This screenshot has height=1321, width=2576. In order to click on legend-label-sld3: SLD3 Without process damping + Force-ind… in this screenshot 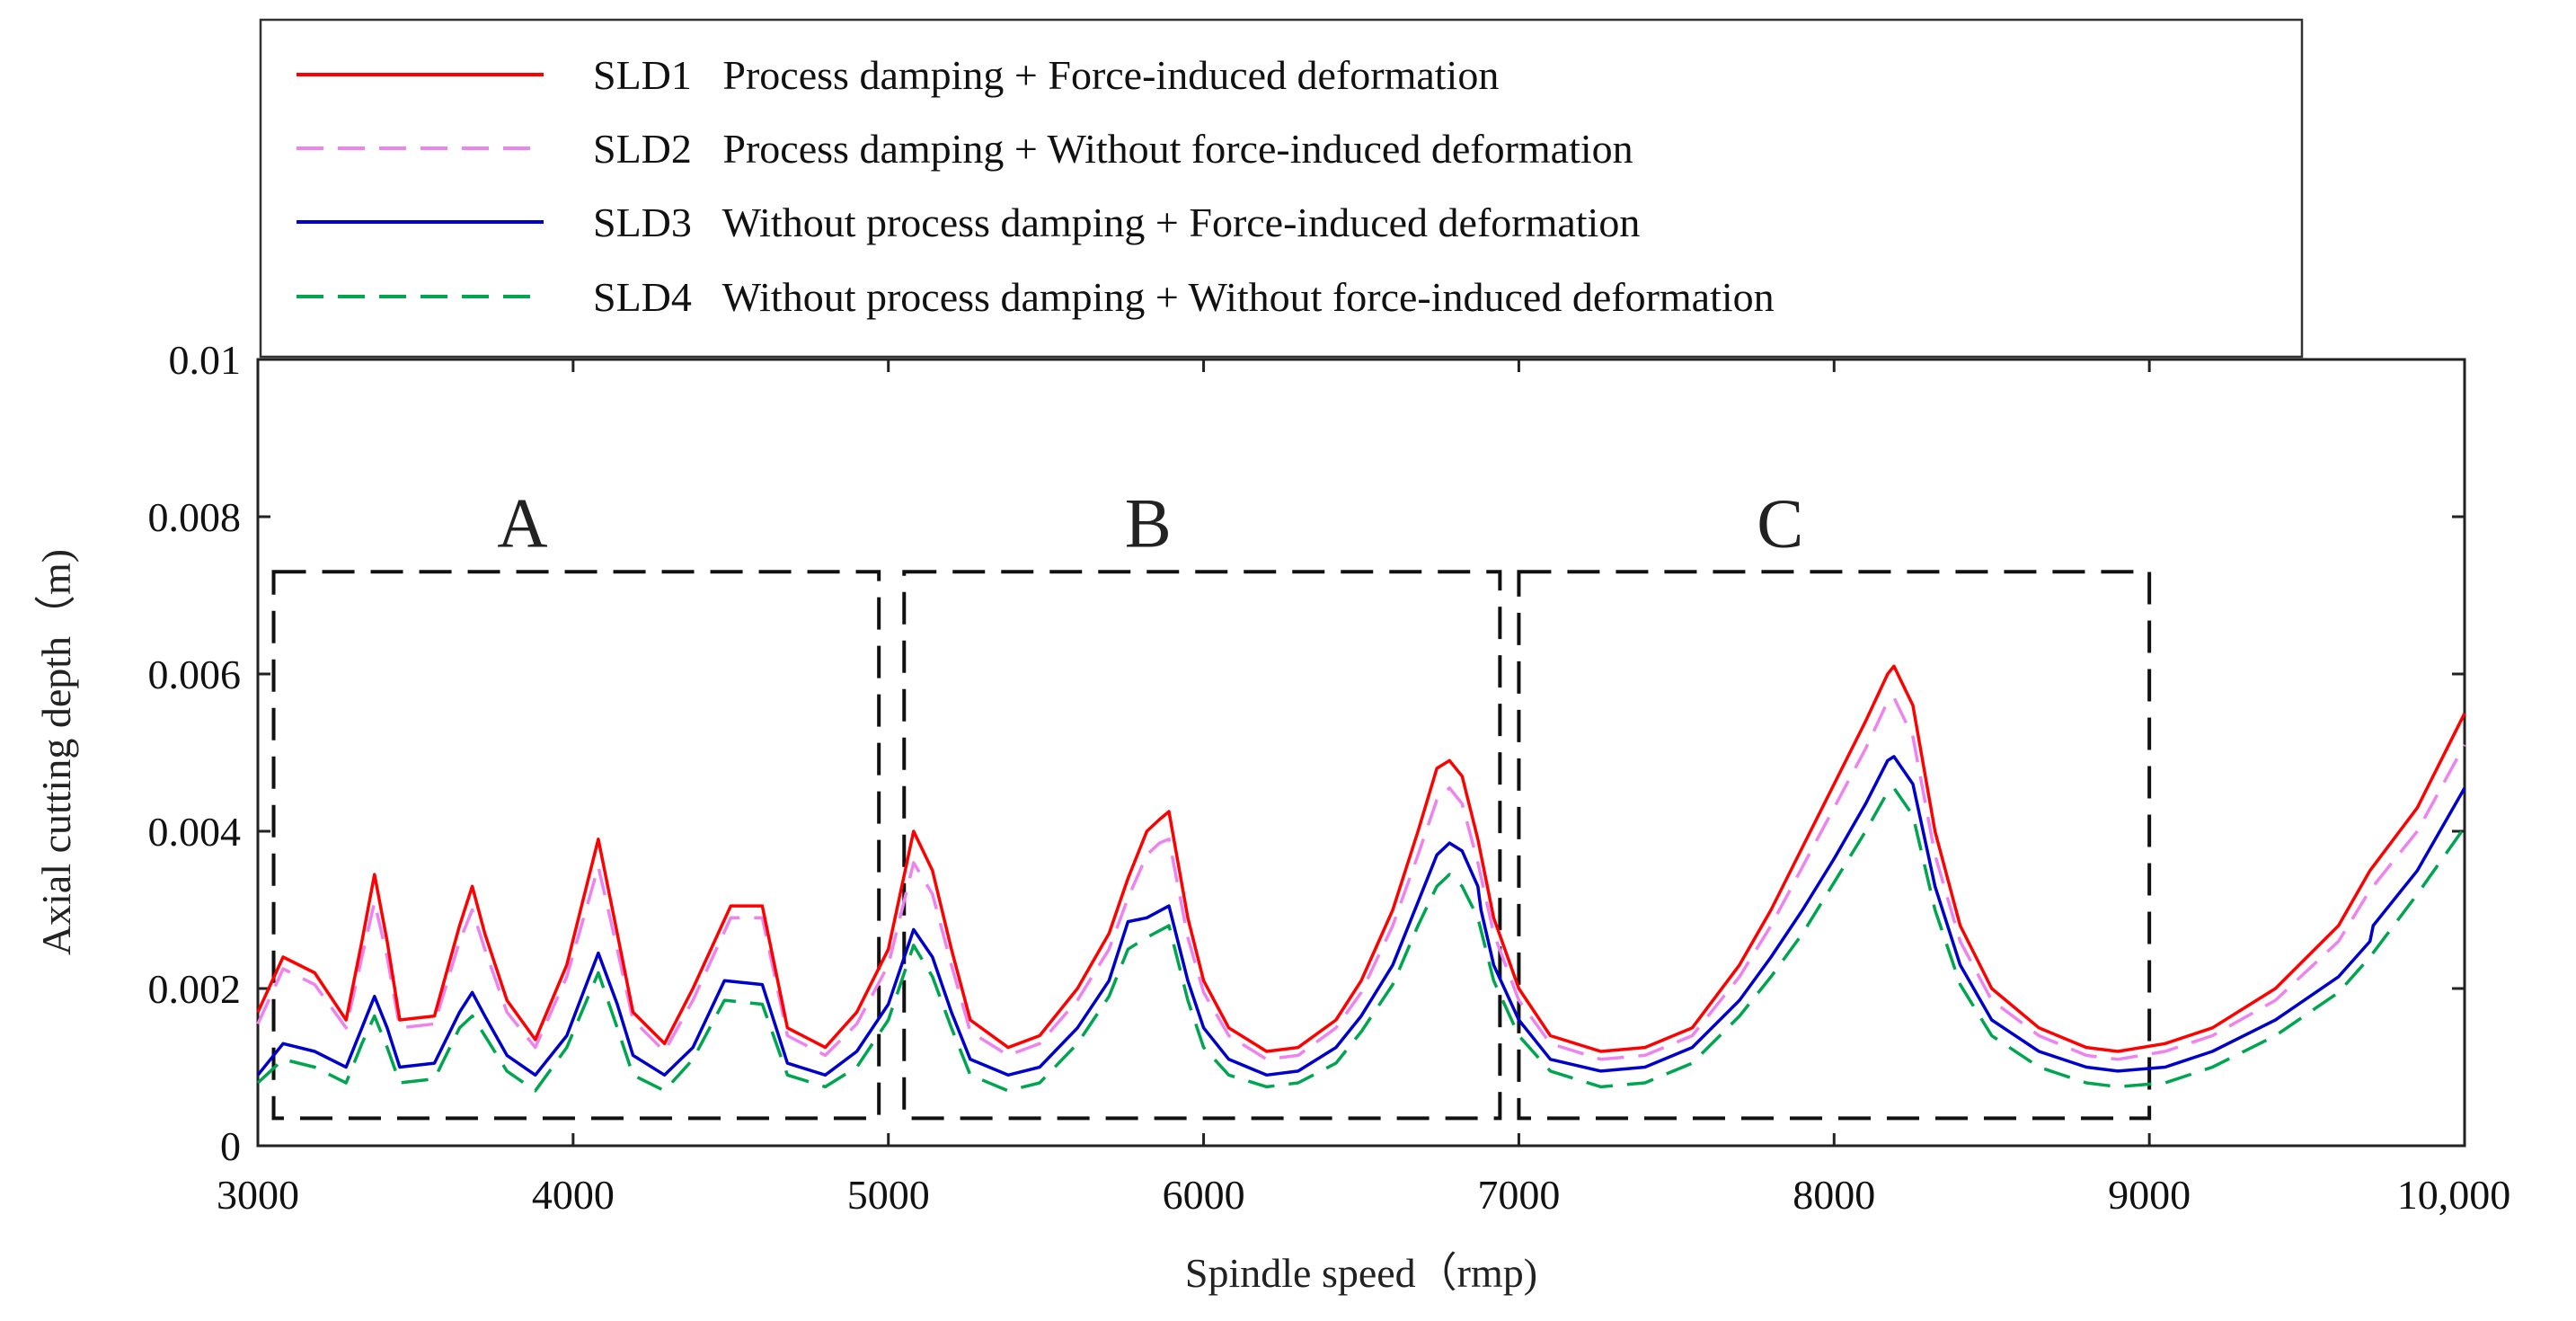, I will do `click(1116, 222)`.